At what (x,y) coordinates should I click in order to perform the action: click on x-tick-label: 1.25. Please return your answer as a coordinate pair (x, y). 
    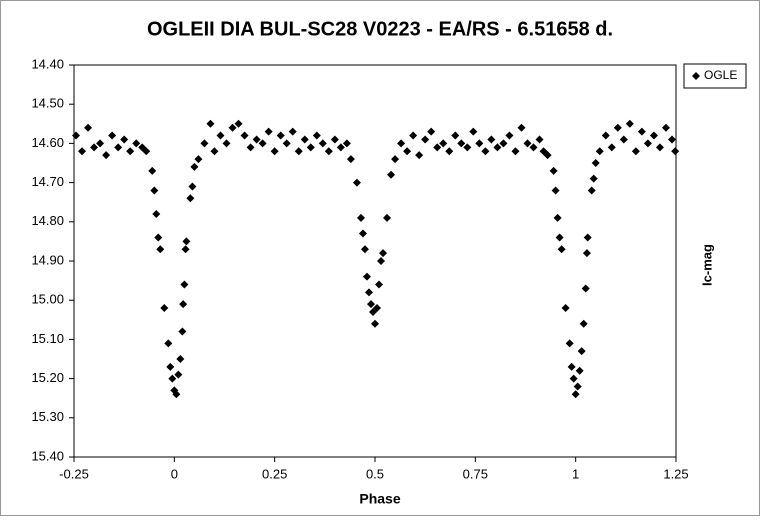
    Looking at the image, I should click on (675, 473).